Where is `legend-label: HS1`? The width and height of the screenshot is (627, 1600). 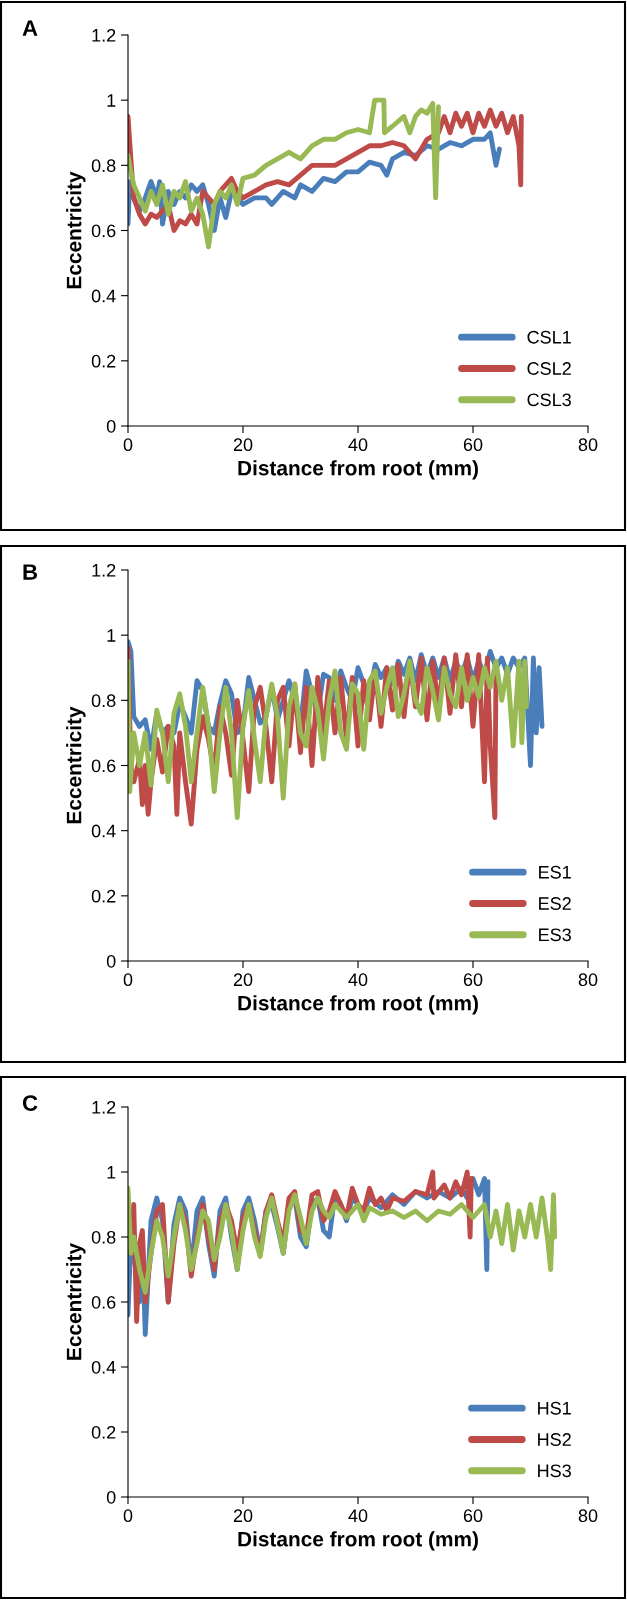
legend-label: HS1 is located at coordinates (554, 1408).